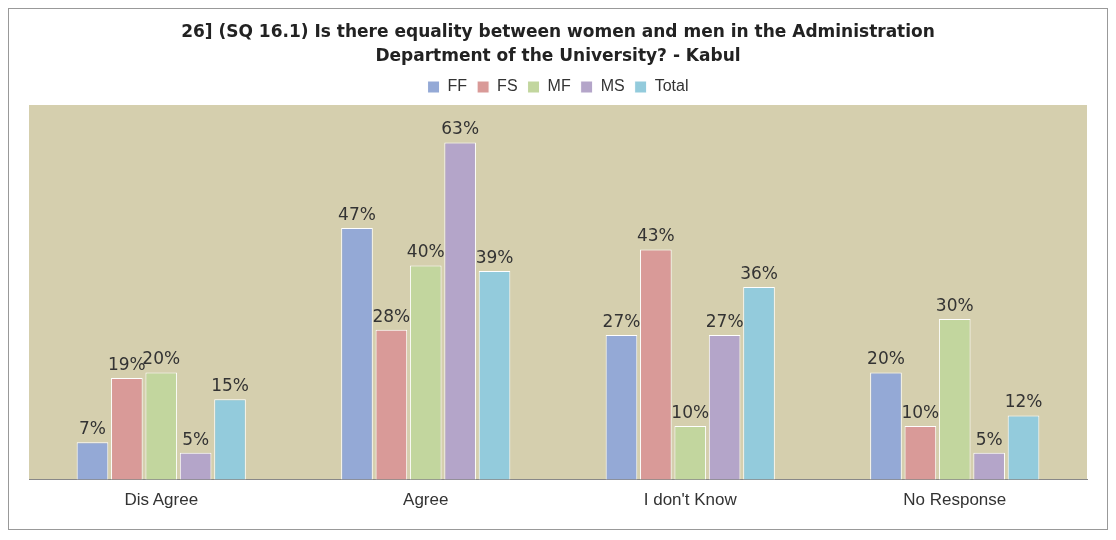 Image resolution: width=1116 pixels, height=540 pixels. What do you see at coordinates (425, 251) in the screenshot?
I see `data-label: 40%` at bounding box center [425, 251].